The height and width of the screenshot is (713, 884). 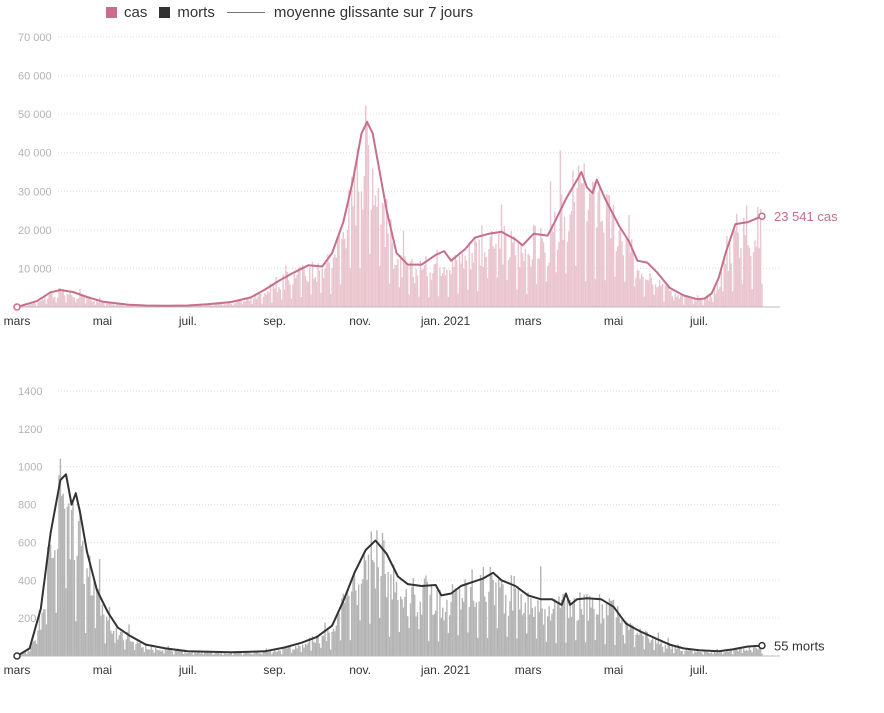 I want to click on x-tick-label: jan. 2021, so click(x=445, y=321).